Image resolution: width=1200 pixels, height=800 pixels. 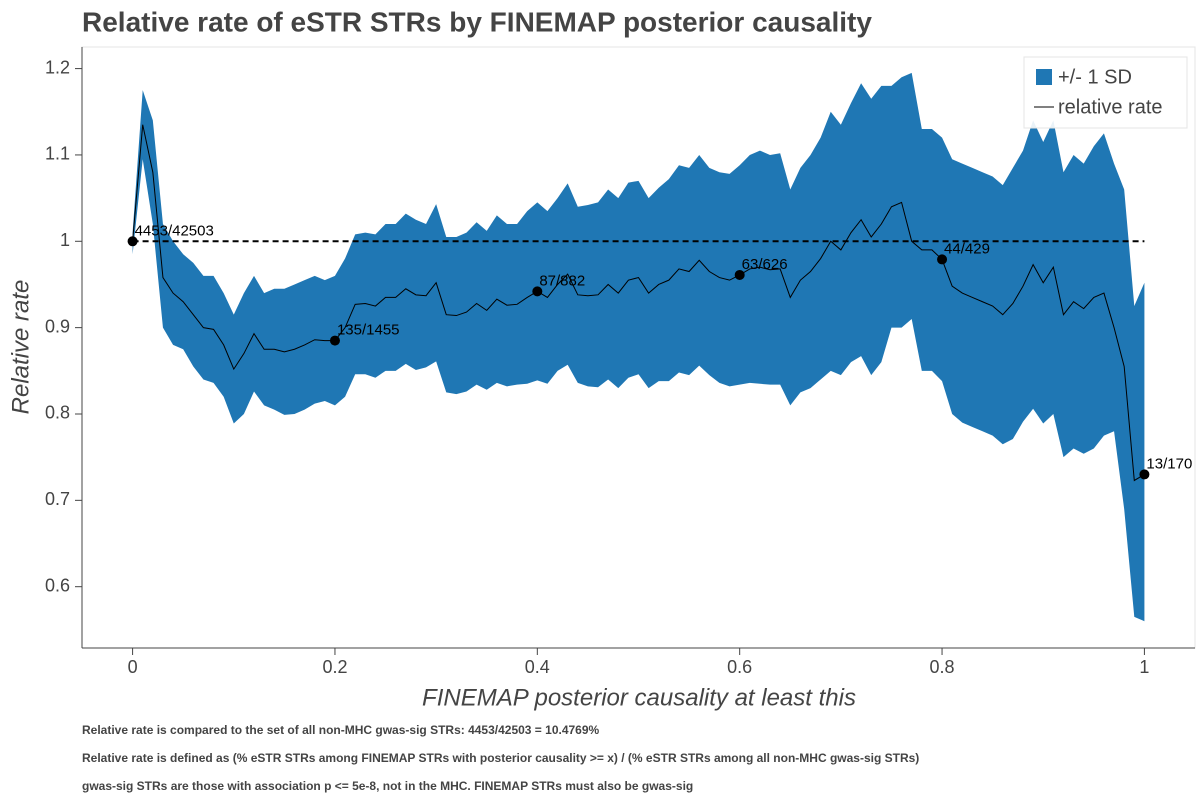 What do you see at coordinates (967, 248) in the screenshot?
I see `point-label: 44/429` at bounding box center [967, 248].